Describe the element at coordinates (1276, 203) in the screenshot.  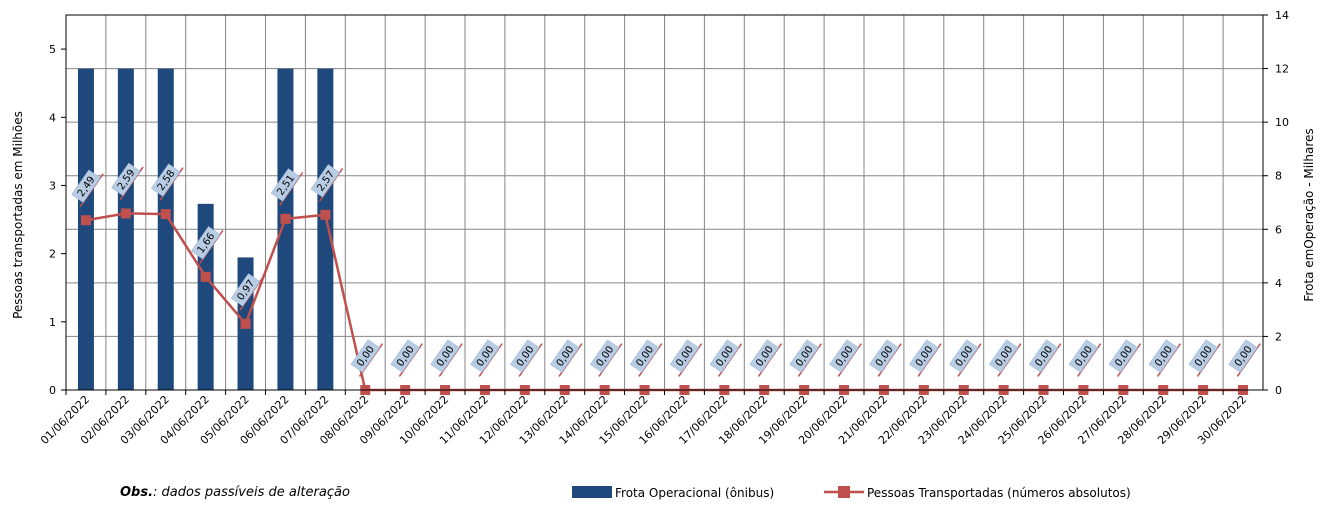
I see `right-axis-ticks: 0 2 4 6 8 10 12 14` at that location.